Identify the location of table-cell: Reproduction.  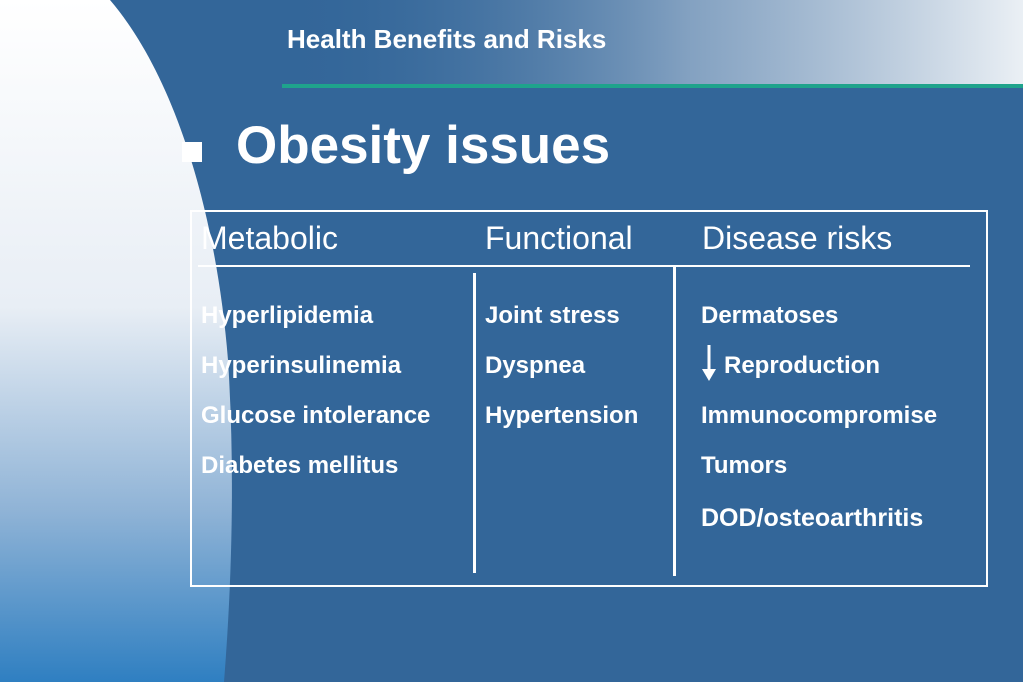
(802, 365).